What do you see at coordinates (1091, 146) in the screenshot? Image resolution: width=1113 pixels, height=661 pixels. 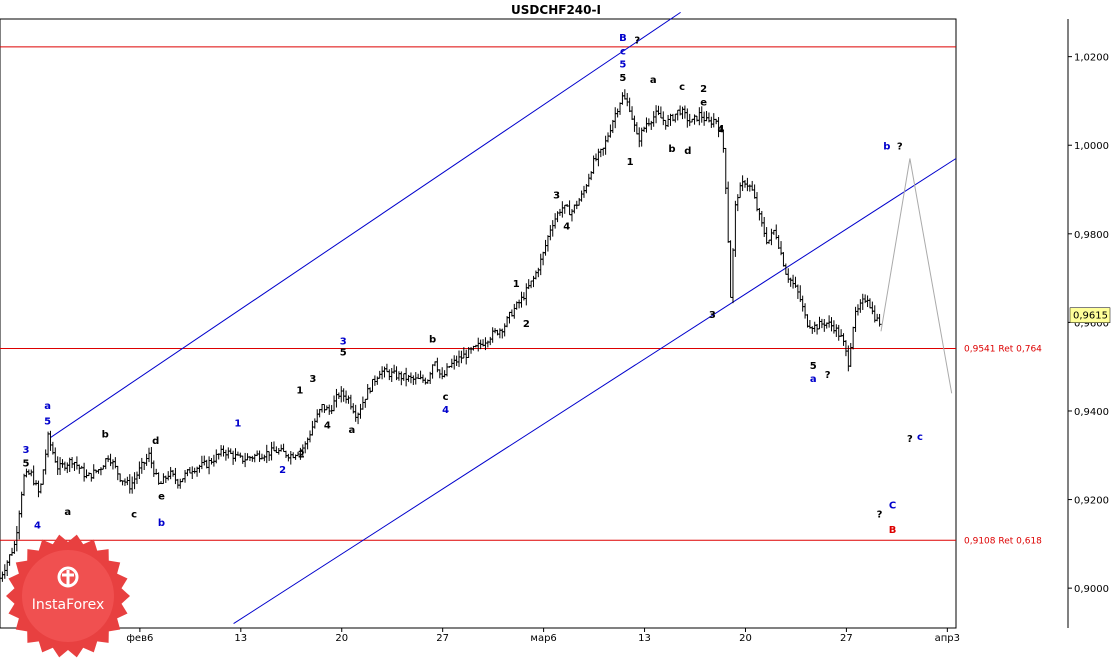 I see `y-tick-label: 1,0000` at bounding box center [1091, 146].